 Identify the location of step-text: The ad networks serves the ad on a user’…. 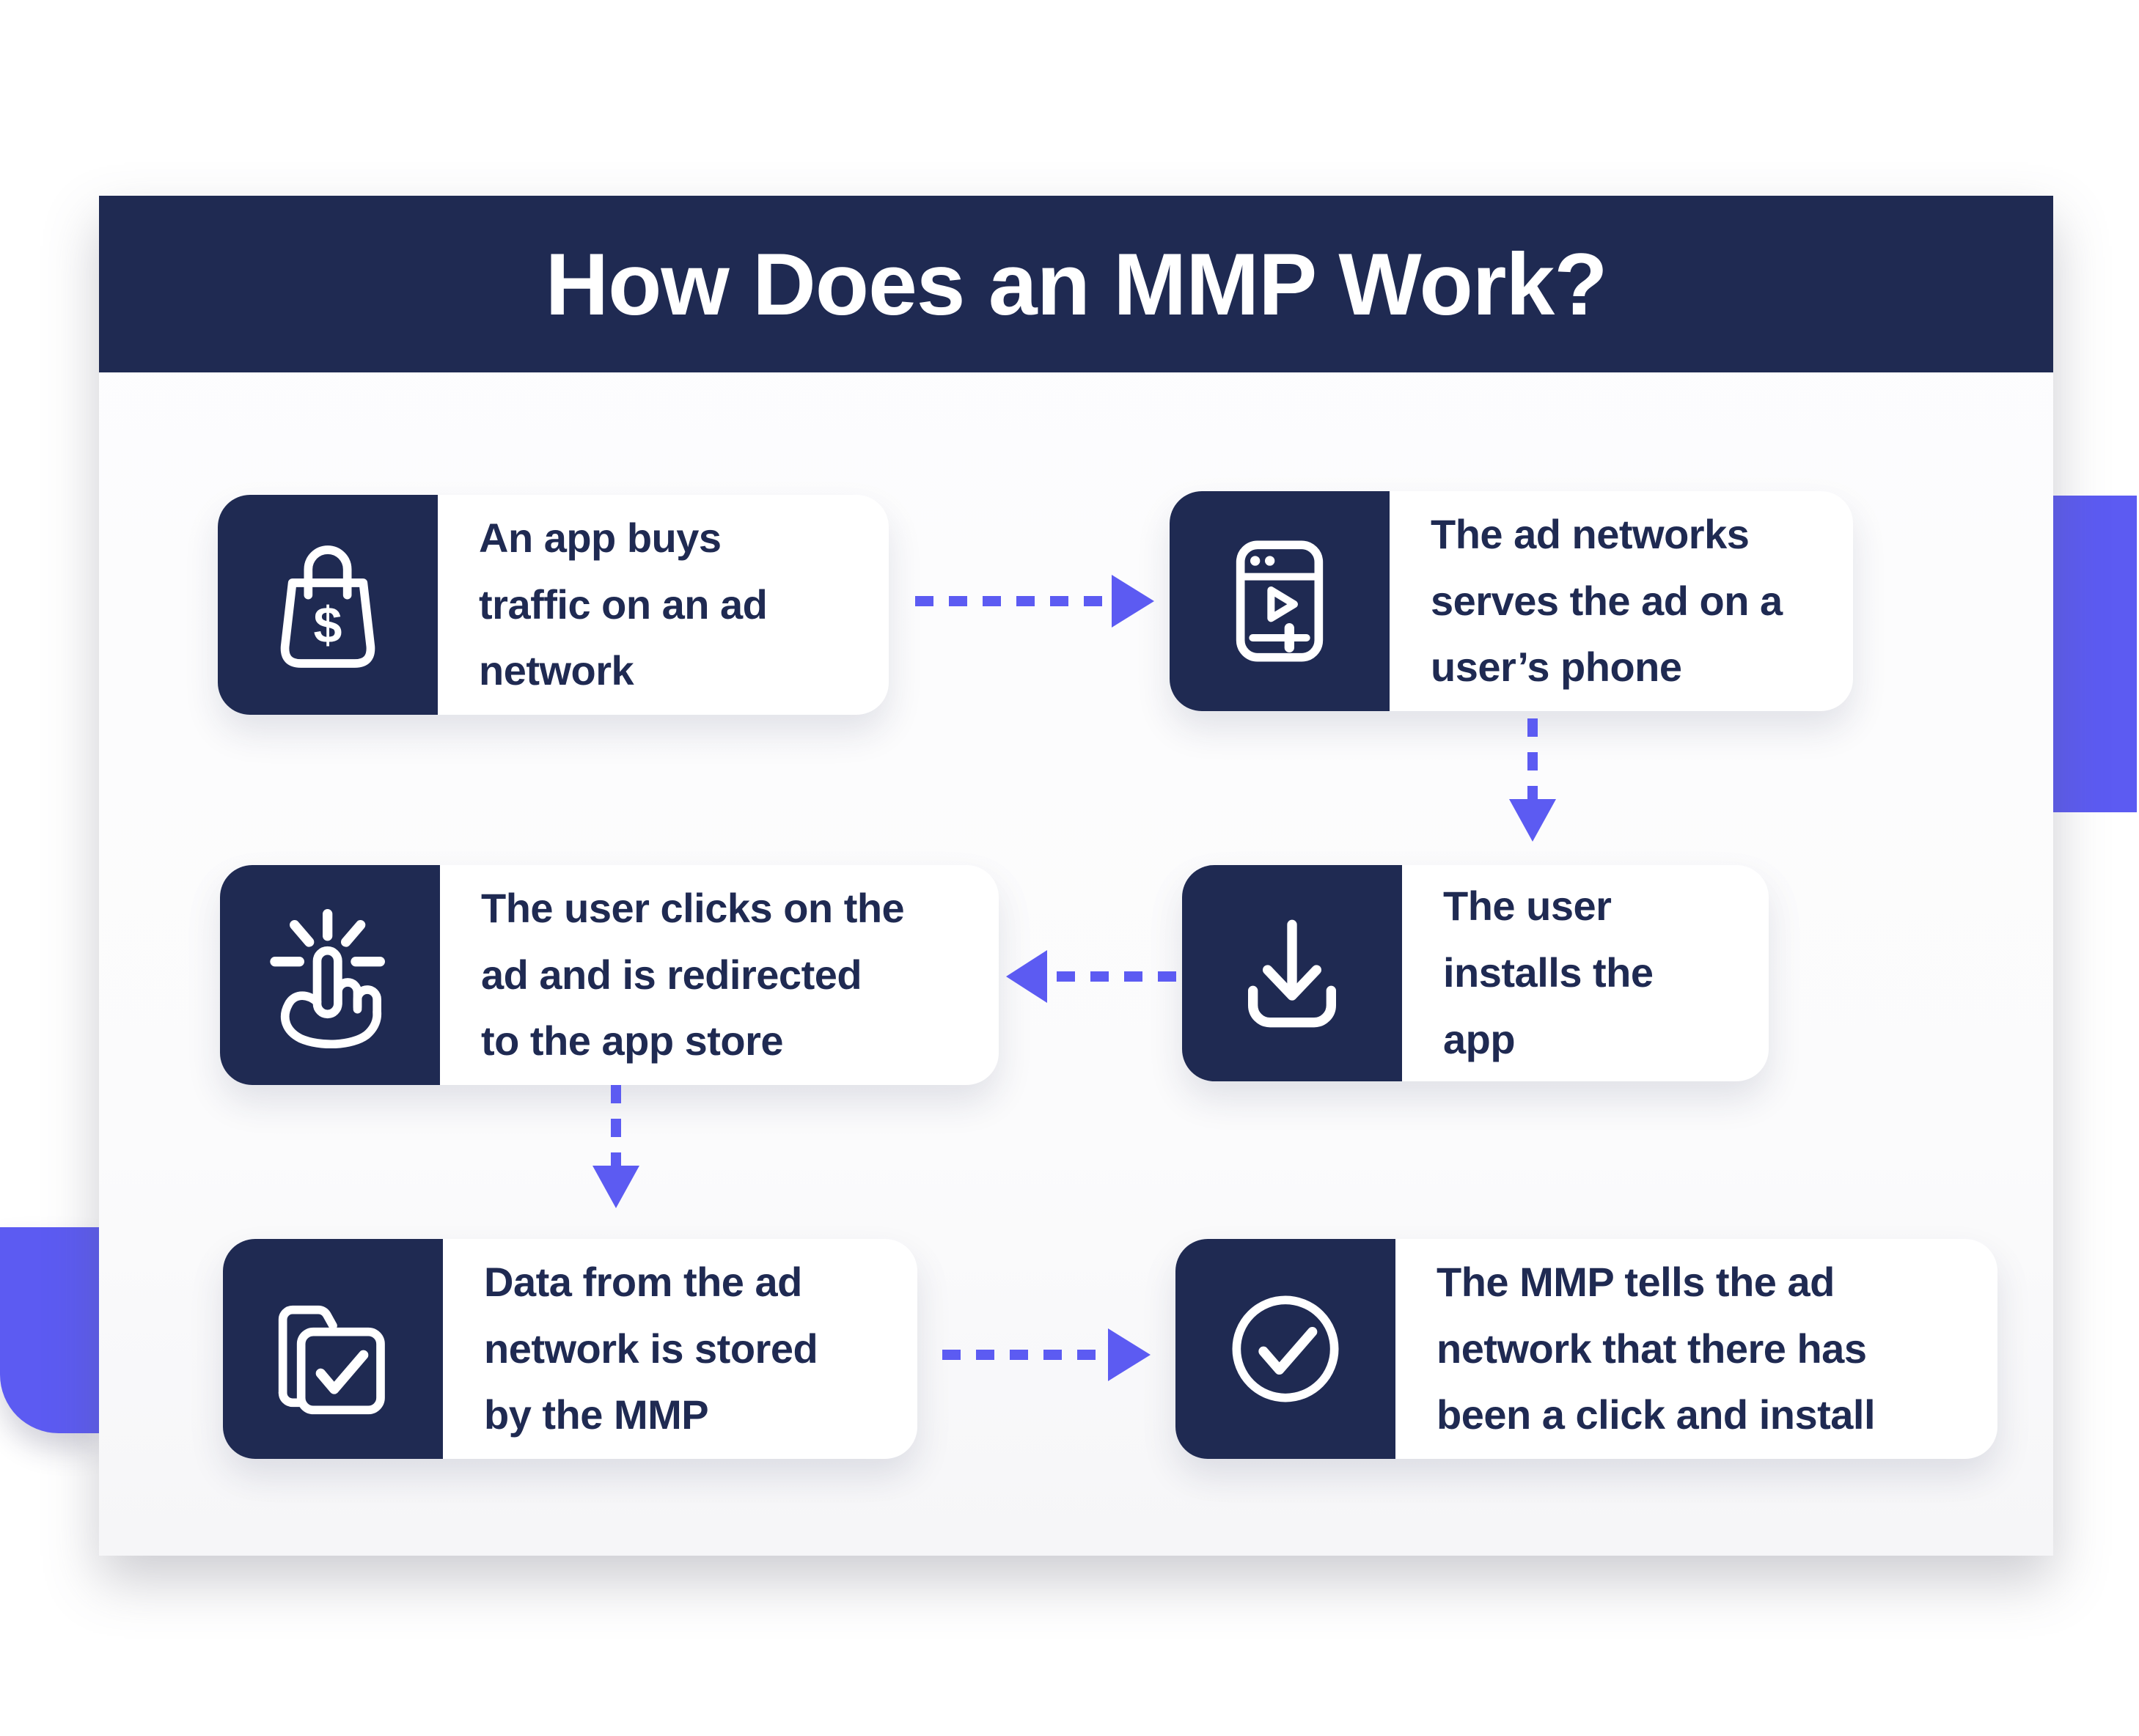
(1607, 600).